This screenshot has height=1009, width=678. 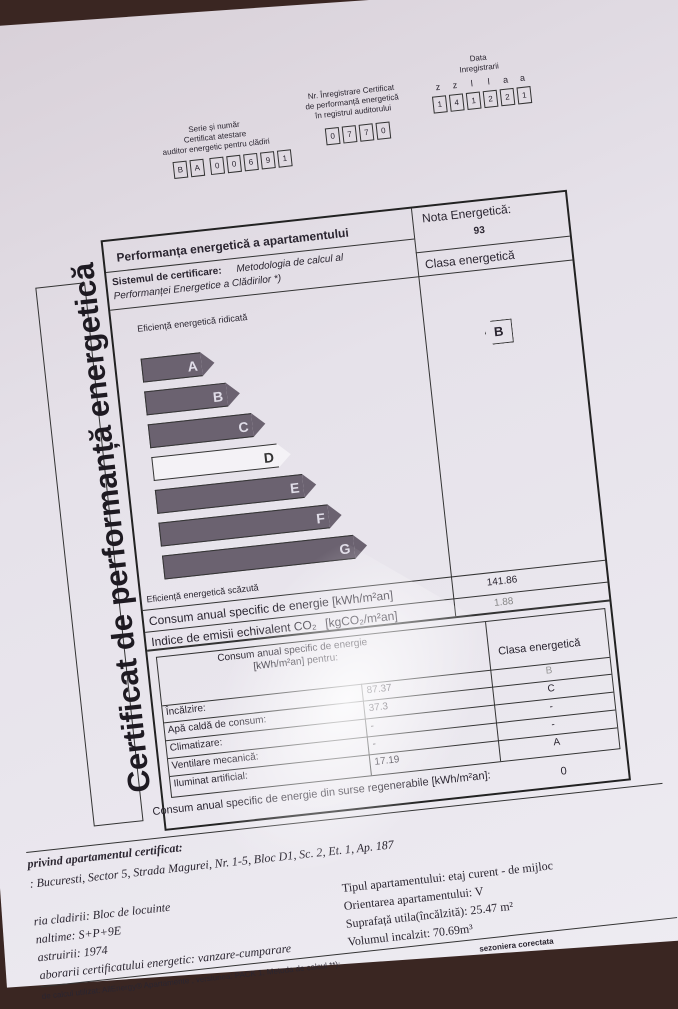 I want to click on box: 6, so click(x=251, y=162).